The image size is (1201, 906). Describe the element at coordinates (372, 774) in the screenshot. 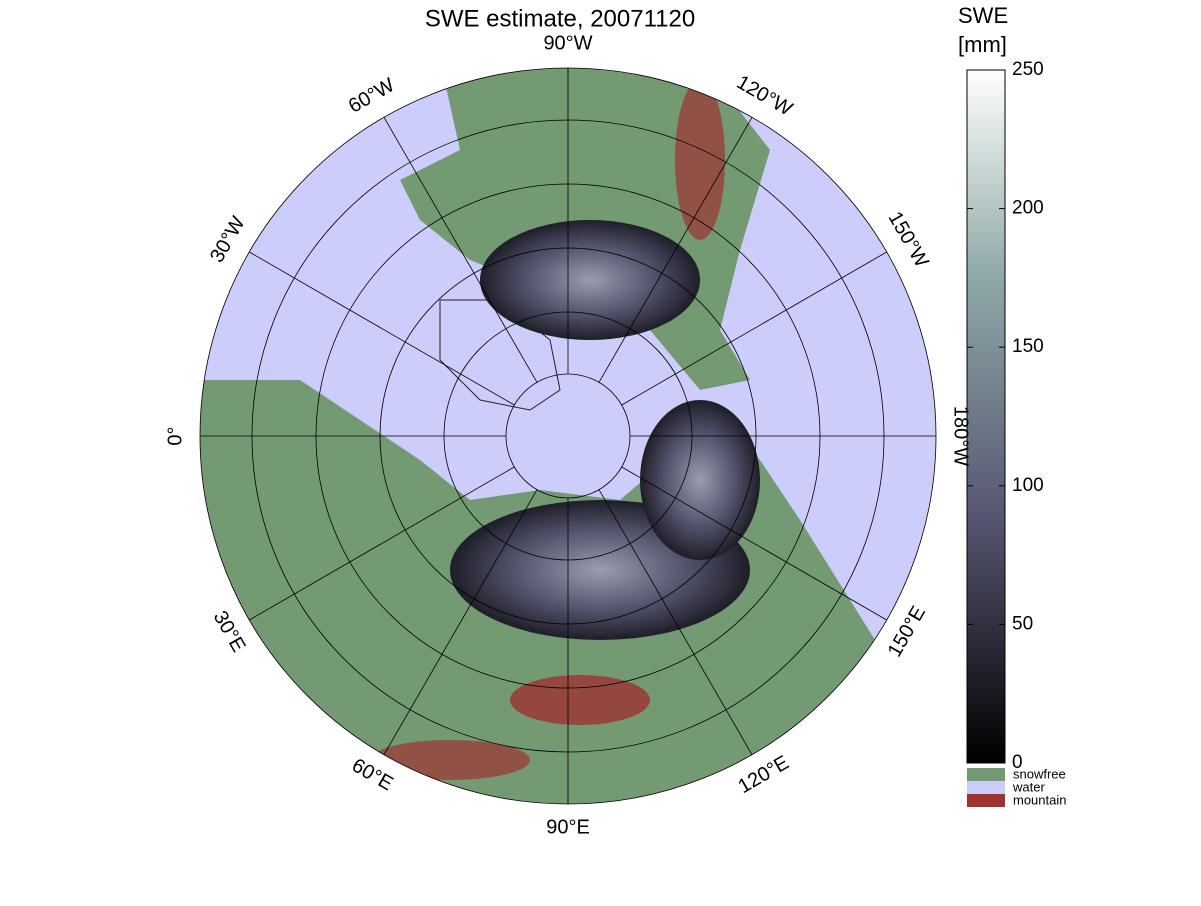

I see `meridian-label: 60°E` at that location.